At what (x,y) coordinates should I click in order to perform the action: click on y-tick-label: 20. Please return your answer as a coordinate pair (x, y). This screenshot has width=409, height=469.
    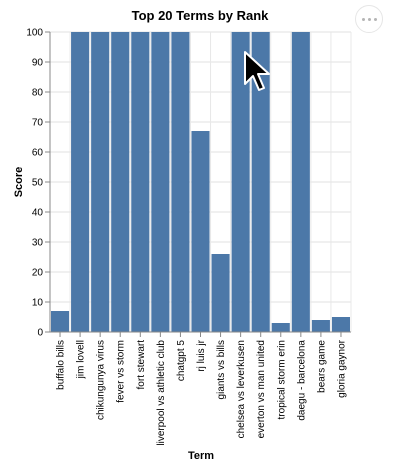
    Looking at the image, I should click on (38, 273).